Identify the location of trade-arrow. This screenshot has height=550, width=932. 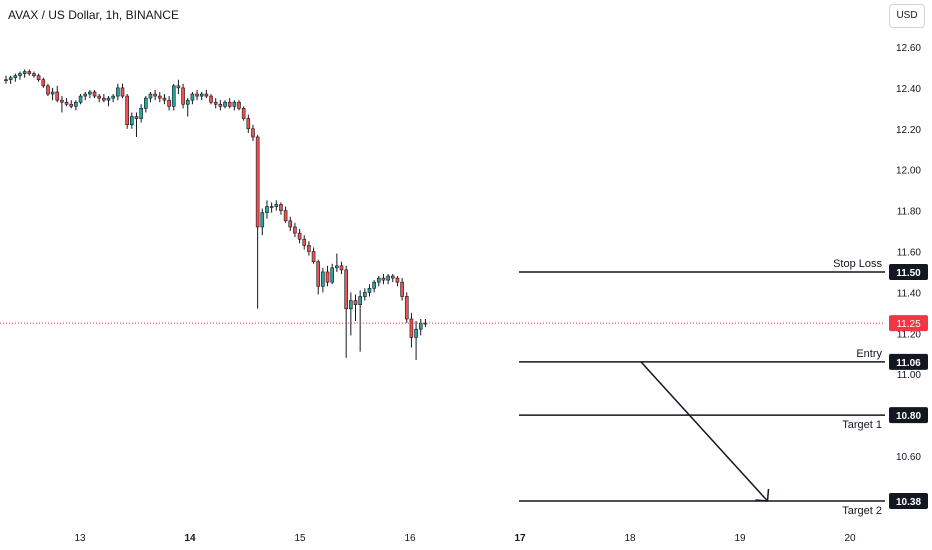
(705, 431).